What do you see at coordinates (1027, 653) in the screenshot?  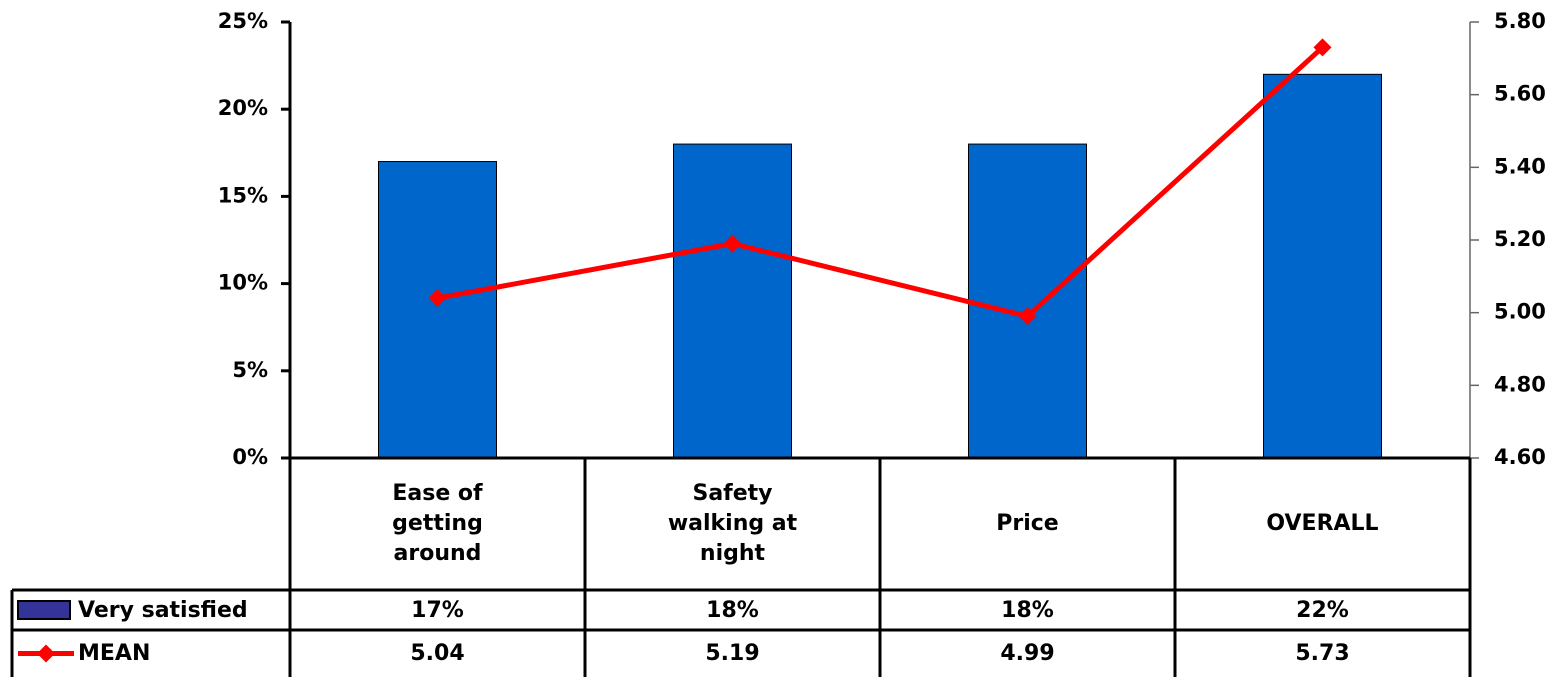 I see `table-value: 4.99` at bounding box center [1027, 653].